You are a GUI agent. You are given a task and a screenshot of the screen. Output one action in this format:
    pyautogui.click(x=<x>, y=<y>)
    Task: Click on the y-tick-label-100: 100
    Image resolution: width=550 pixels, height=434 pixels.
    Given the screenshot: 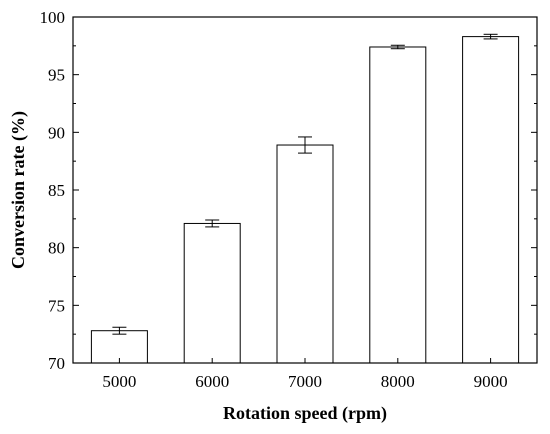 What is the action you would take?
    pyautogui.click(x=53, y=17)
    